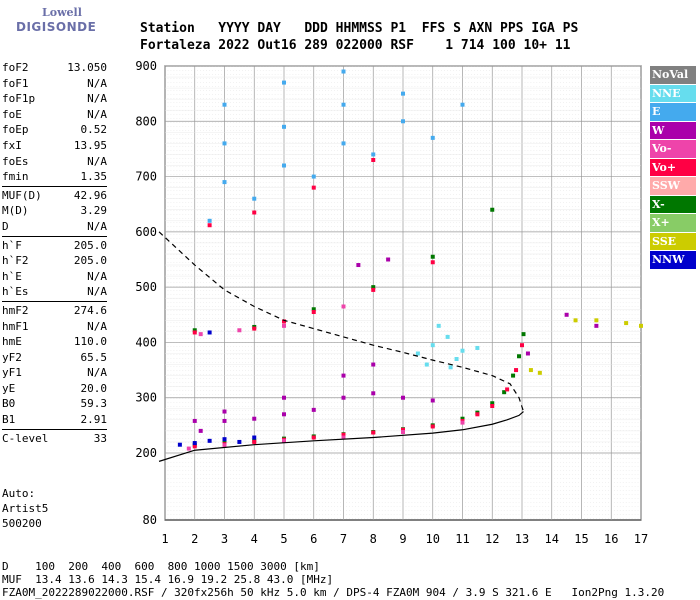 This screenshot has width=700, height=600. What do you see at coordinates (54, 292) in the screenshot?
I see `param-row: h`Es N/A` at bounding box center [54, 292].